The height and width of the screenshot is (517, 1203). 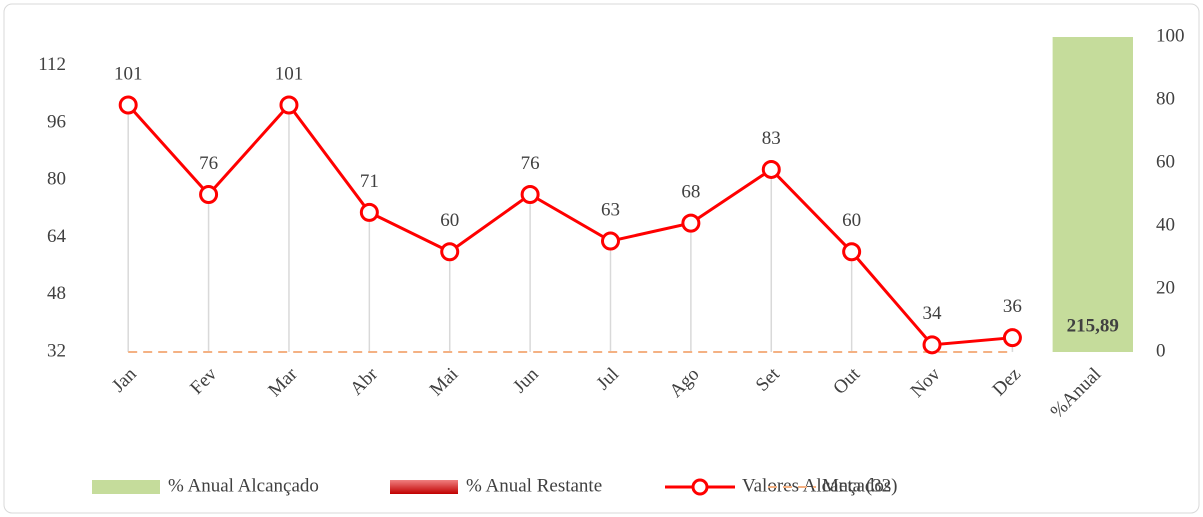 What do you see at coordinates (1165, 287) in the screenshot?
I see `y2-tick-label: 20` at bounding box center [1165, 287].